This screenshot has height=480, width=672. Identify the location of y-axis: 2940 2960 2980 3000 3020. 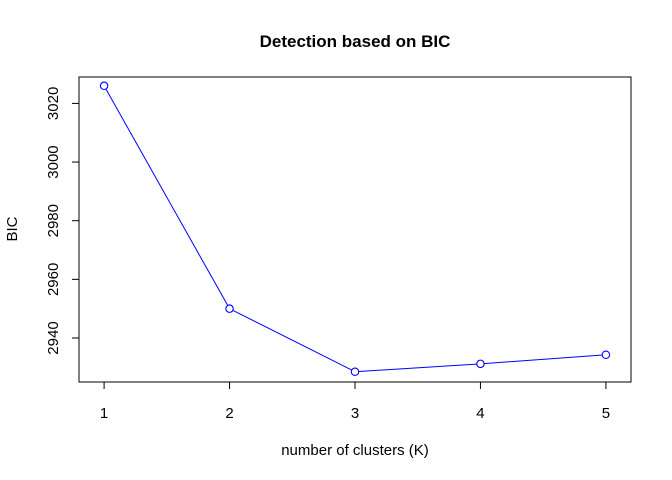
(62, 221).